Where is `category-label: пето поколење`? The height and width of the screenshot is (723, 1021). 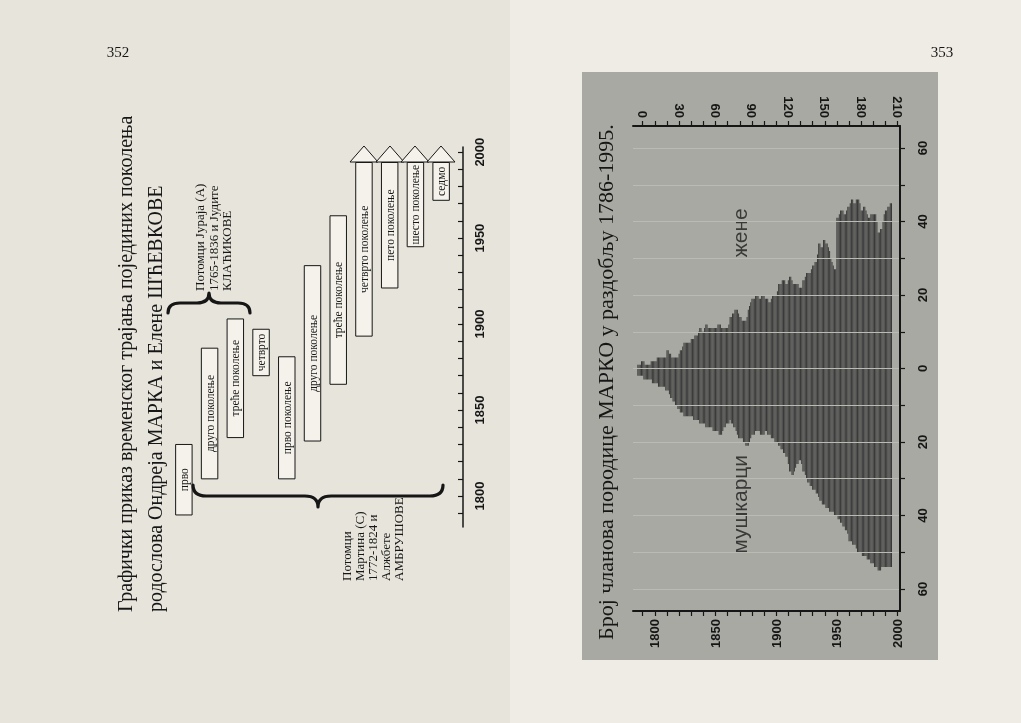
category-label: пето поколење is located at coordinates (389, 225).